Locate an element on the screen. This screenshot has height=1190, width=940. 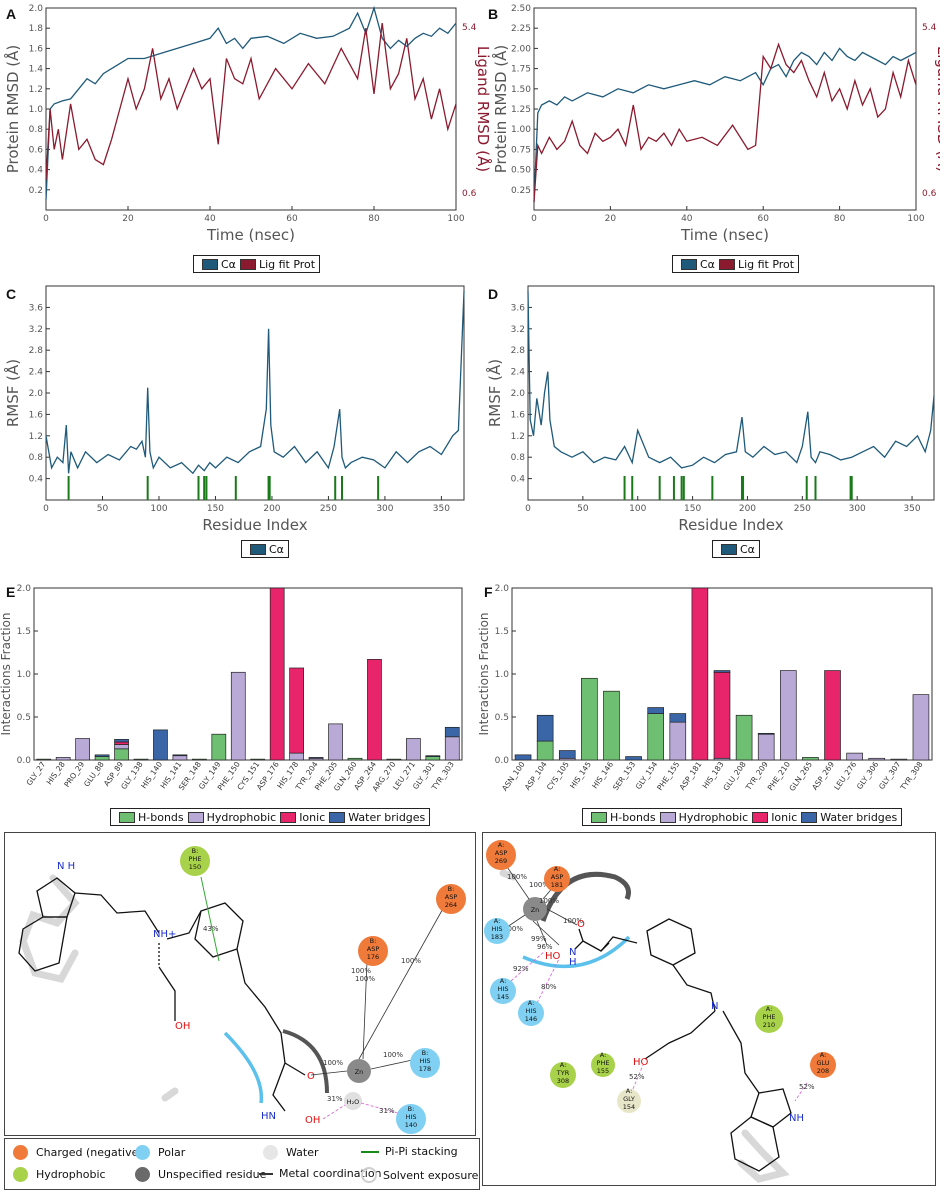
key-dot-blue is located at coordinates (142, 1152).